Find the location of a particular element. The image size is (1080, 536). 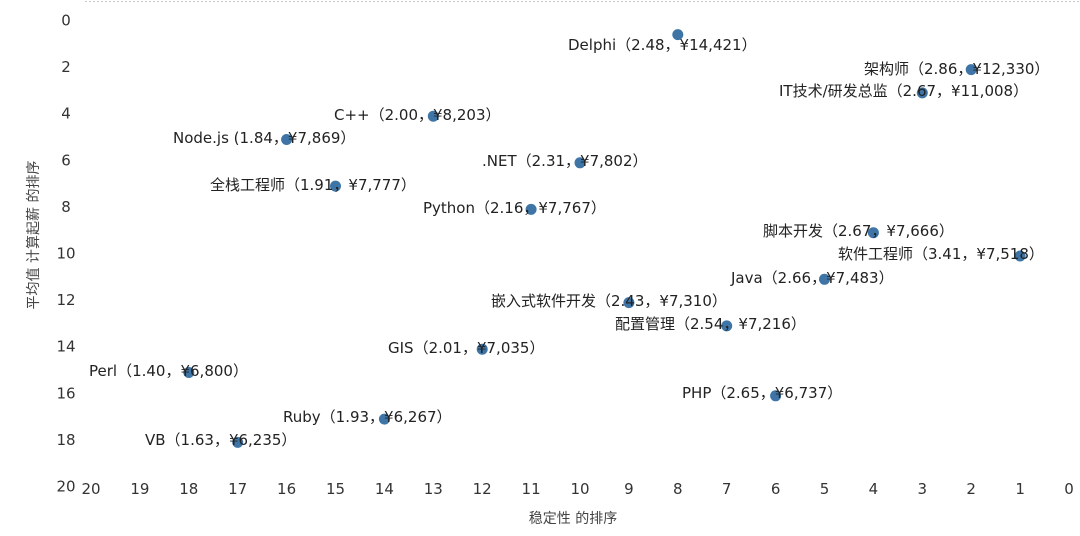

data-label: .NET（2.31，¥7,802） is located at coordinates (565, 161).